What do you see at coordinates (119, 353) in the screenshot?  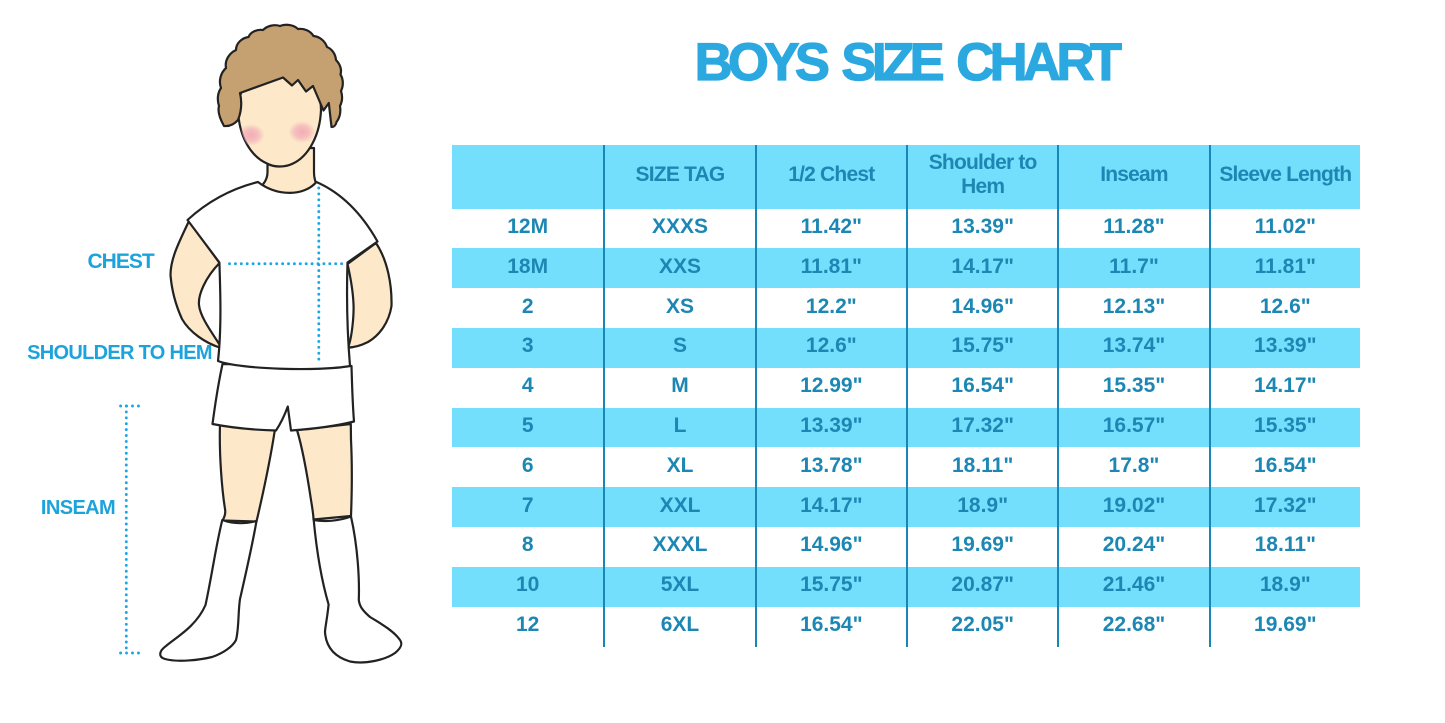 I see `svg-text: SHOULDER TO HEM` at bounding box center [119, 353].